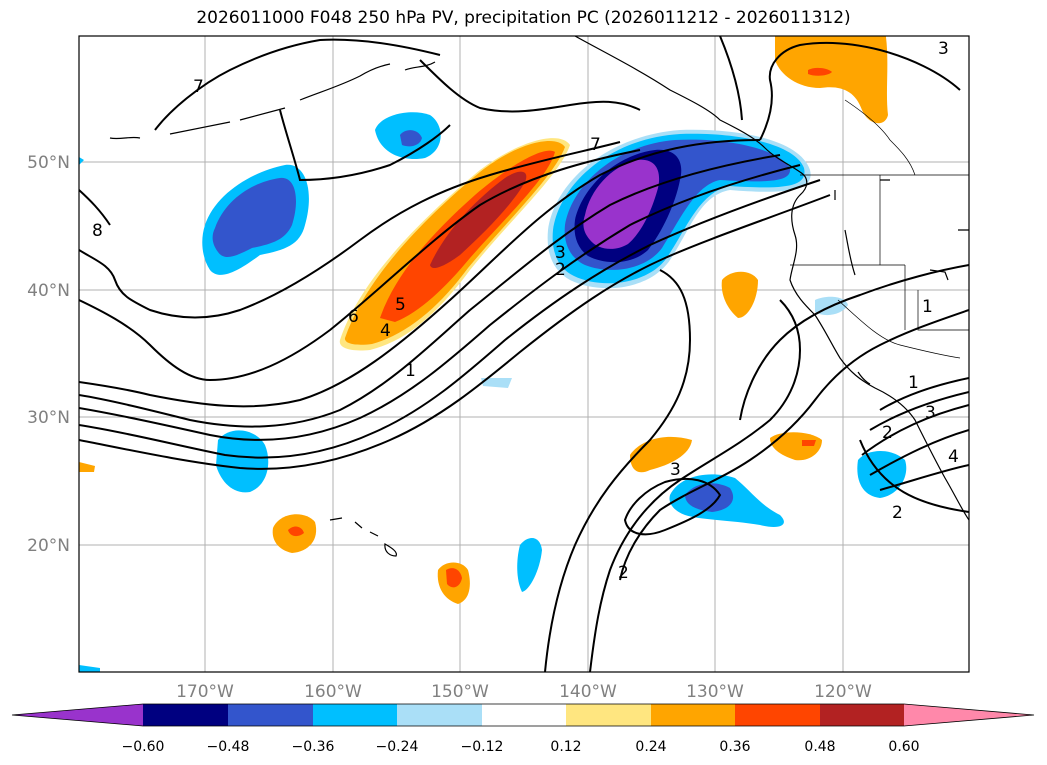 The width and height of the screenshot is (1047, 765). I want to click on lat-label: 50°N, so click(48, 163).